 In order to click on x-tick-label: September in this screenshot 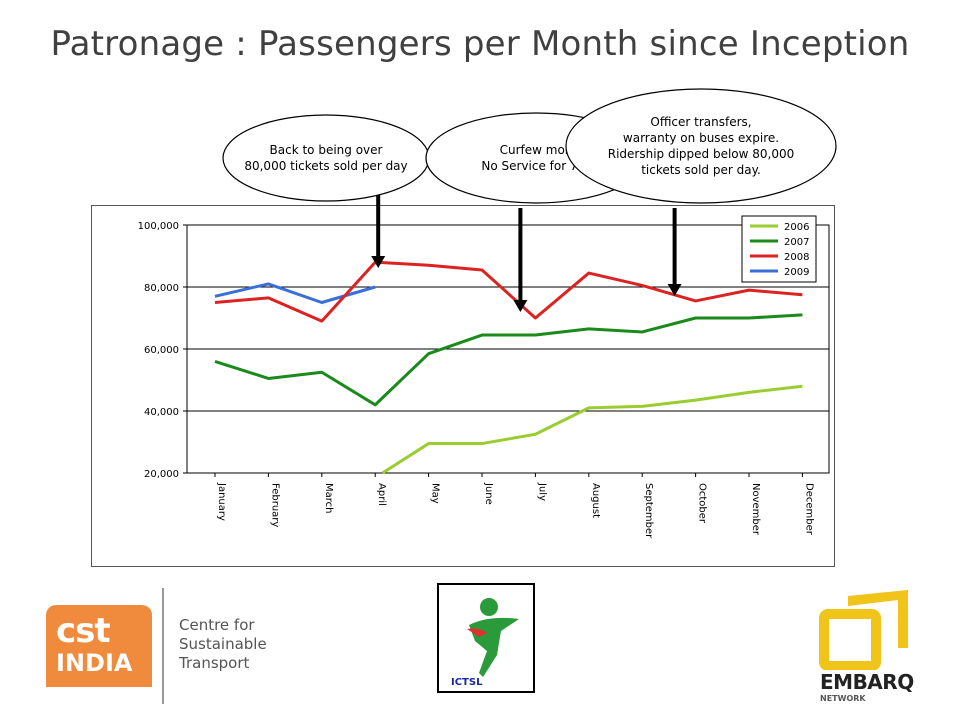, I will do `click(648, 511)`.